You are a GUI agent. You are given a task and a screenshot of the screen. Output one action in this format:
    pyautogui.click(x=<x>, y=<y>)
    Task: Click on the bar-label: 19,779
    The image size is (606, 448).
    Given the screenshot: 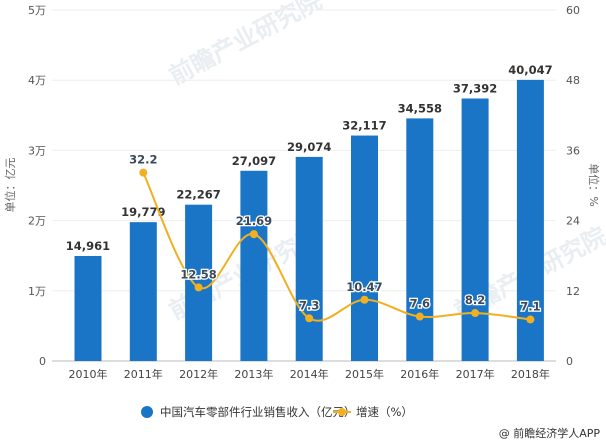 What is the action you would take?
    pyautogui.click(x=143, y=212)
    